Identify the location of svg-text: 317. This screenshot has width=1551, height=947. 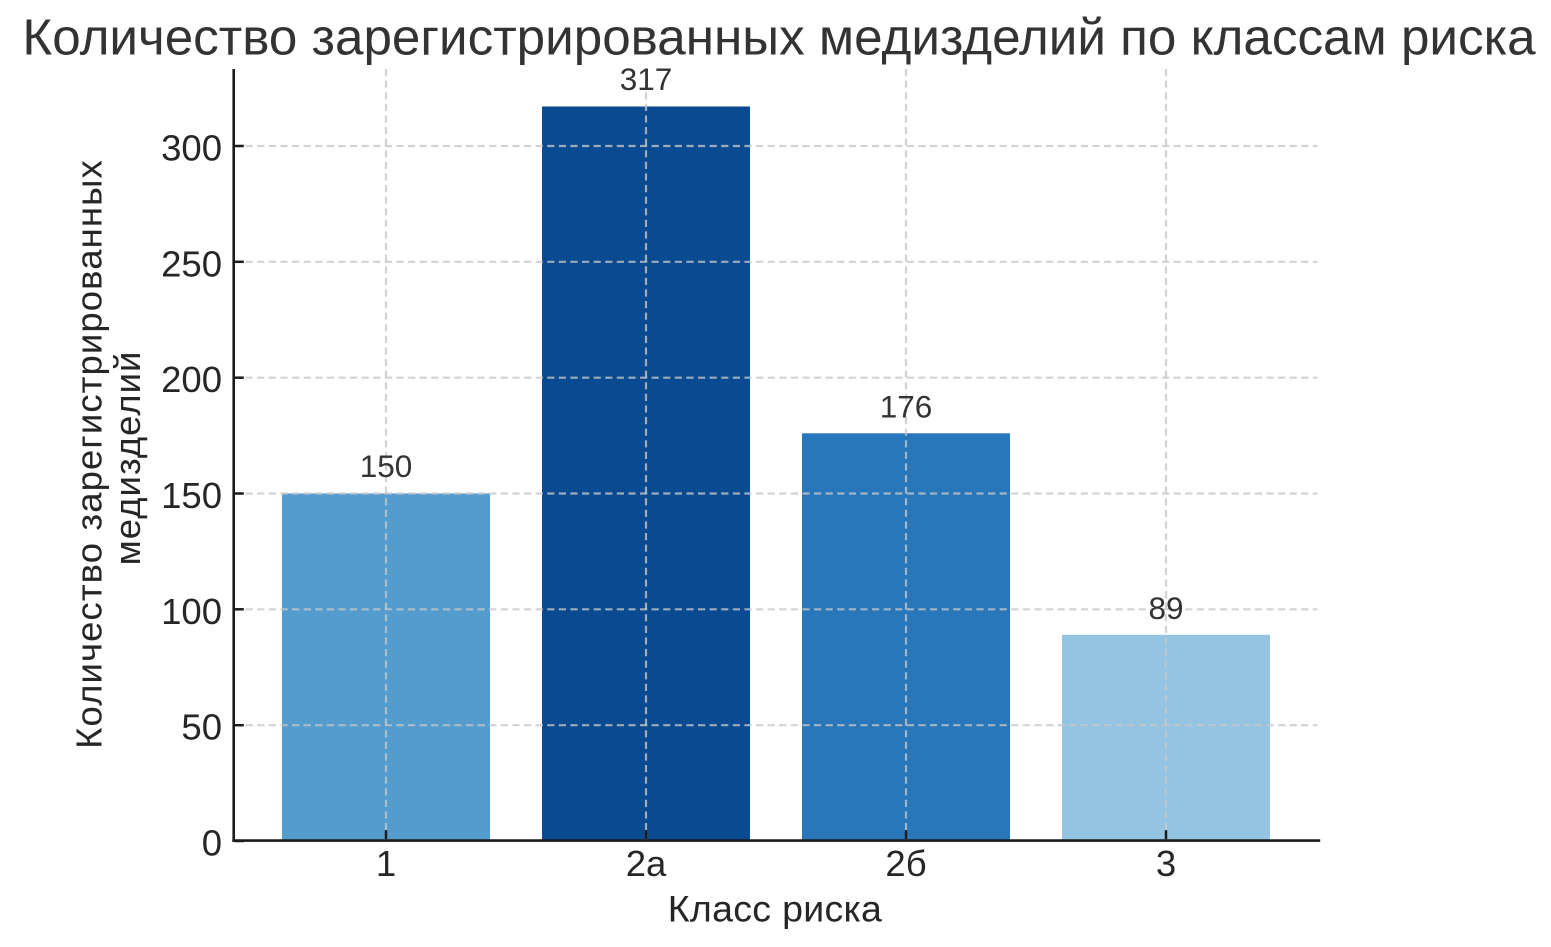
(646, 79).